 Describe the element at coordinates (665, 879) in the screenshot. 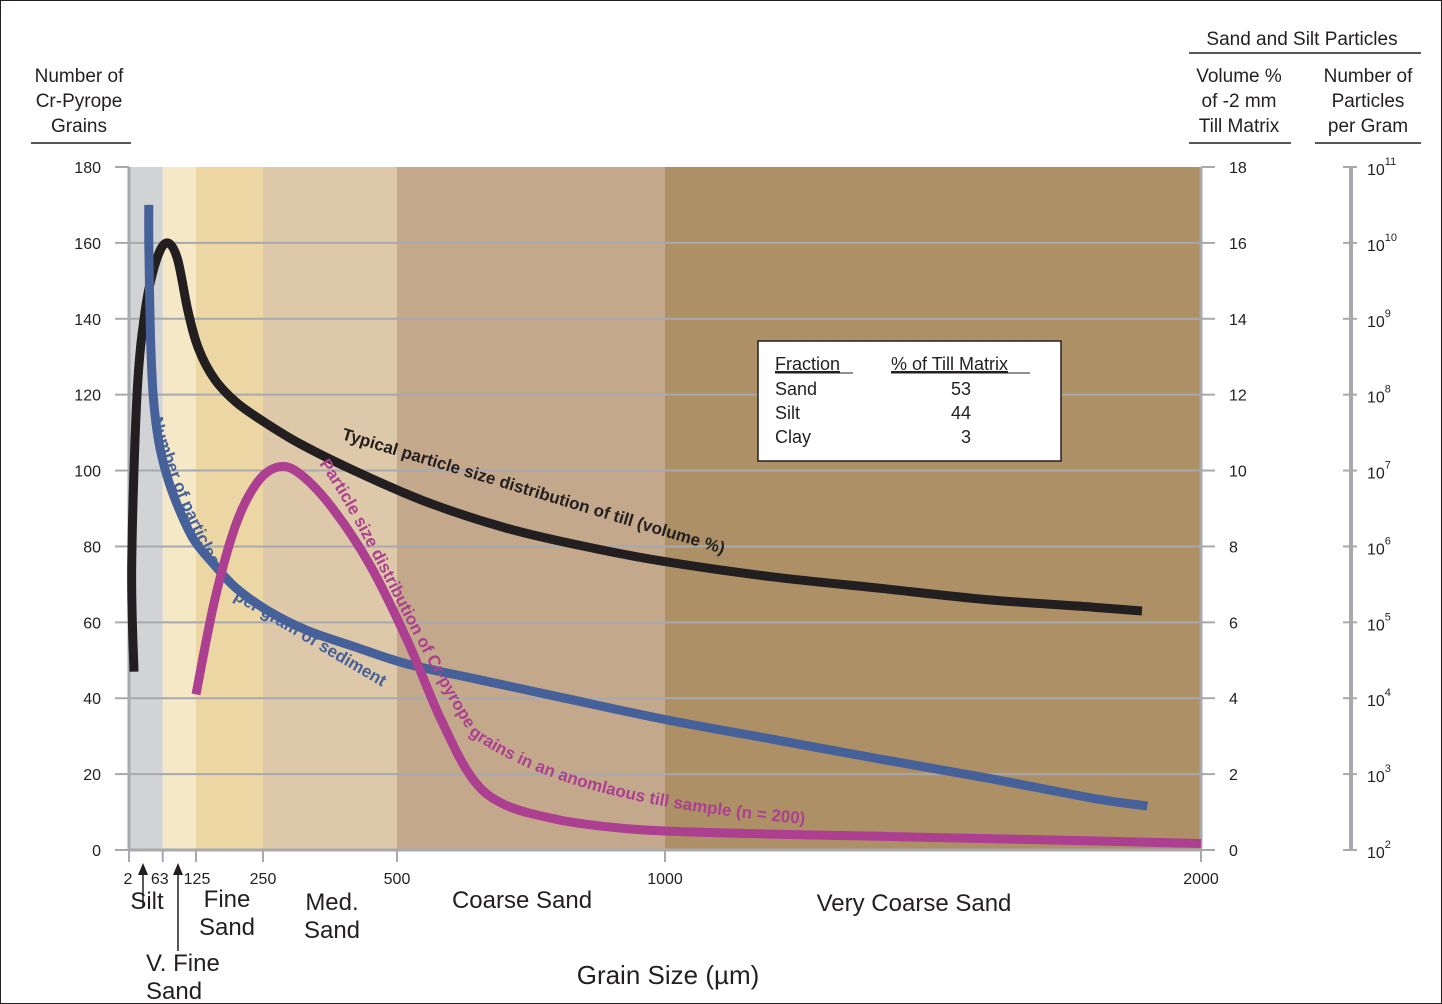

I see `x-tick-label: 1000` at that location.